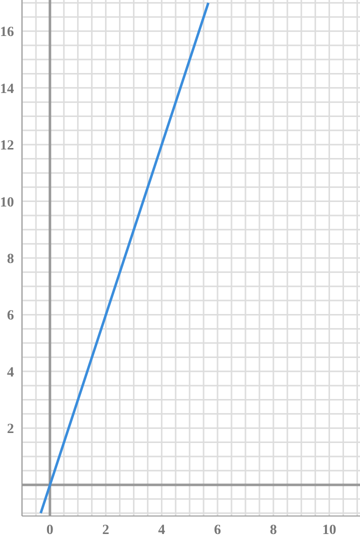  I want to click on x-tick-label: 4, so click(162, 530).